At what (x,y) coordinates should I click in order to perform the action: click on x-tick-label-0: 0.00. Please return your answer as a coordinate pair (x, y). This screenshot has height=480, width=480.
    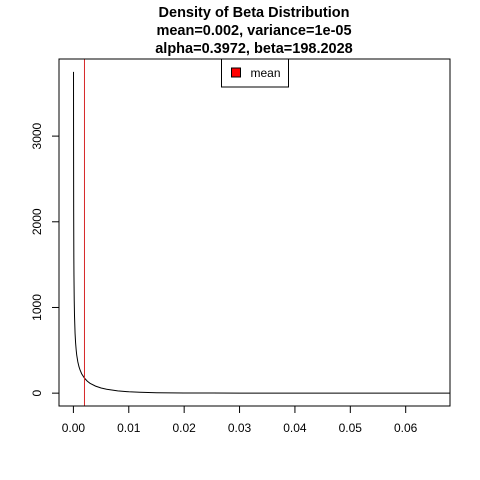
    Looking at the image, I should click on (74, 428).